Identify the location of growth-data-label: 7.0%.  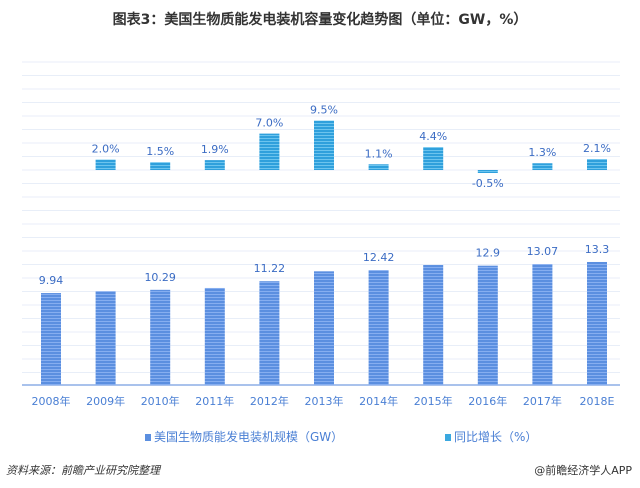
(269, 123).